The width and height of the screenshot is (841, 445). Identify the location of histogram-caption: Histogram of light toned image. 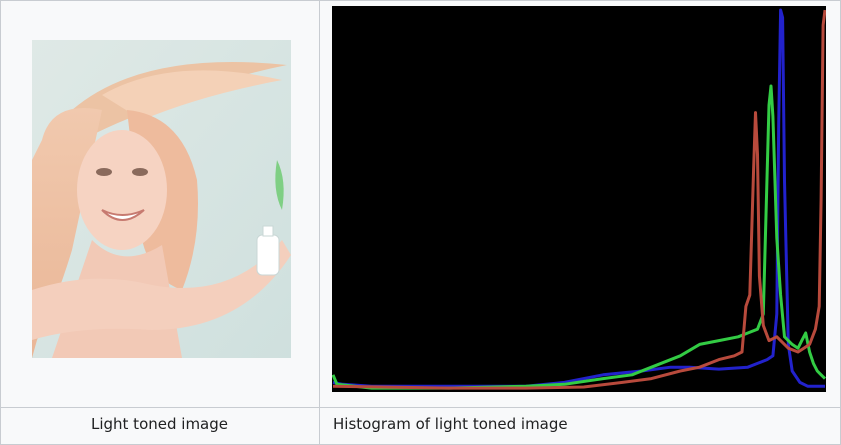
(450, 424).